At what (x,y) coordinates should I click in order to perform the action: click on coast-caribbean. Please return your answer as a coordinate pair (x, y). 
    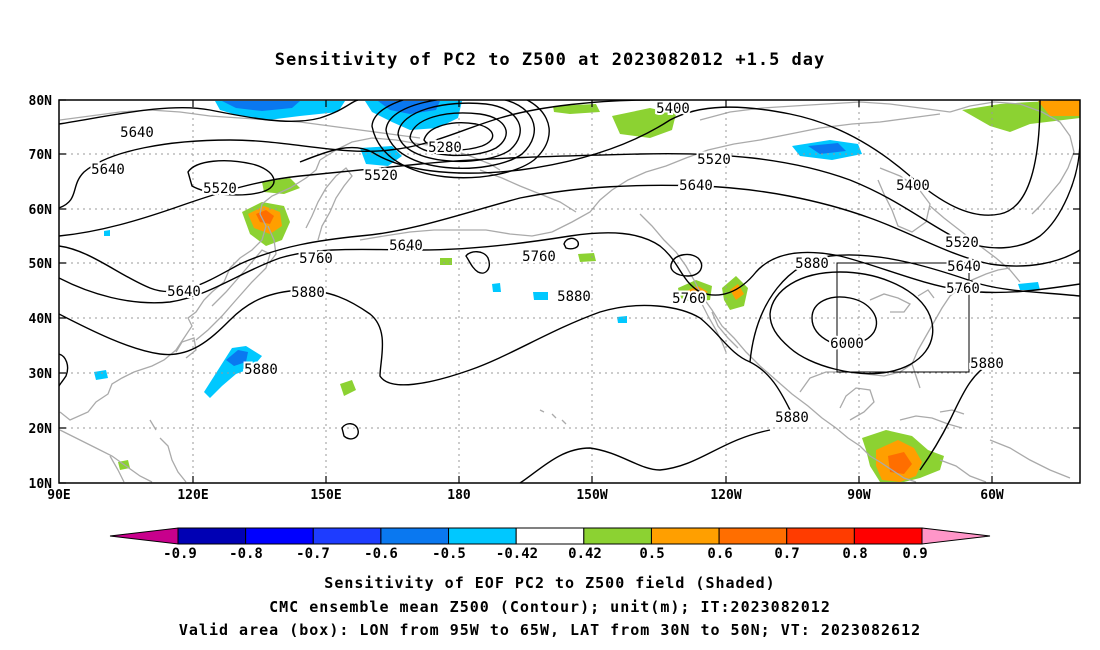
    Looking at the image, I should click on (932, 419).